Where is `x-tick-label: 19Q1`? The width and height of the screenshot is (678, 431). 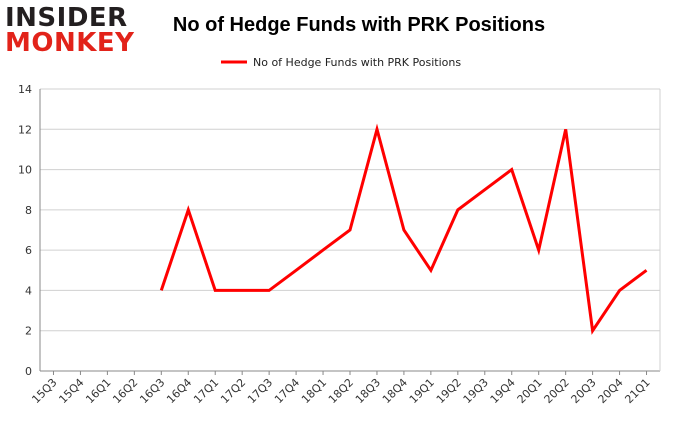 x-tick-label: 19Q1 is located at coordinates (422, 391).